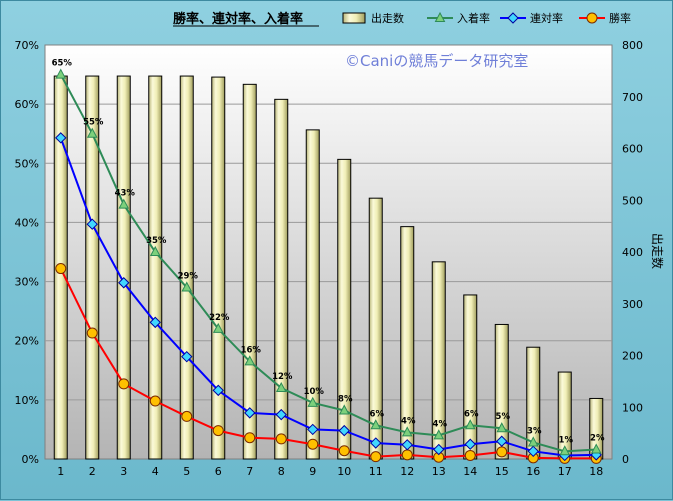 Image resolution: width=673 pixels, height=501 pixels. Describe the element at coordinates (219, 318) in the screenshot. I see `data-label-6: 22%` at that location.